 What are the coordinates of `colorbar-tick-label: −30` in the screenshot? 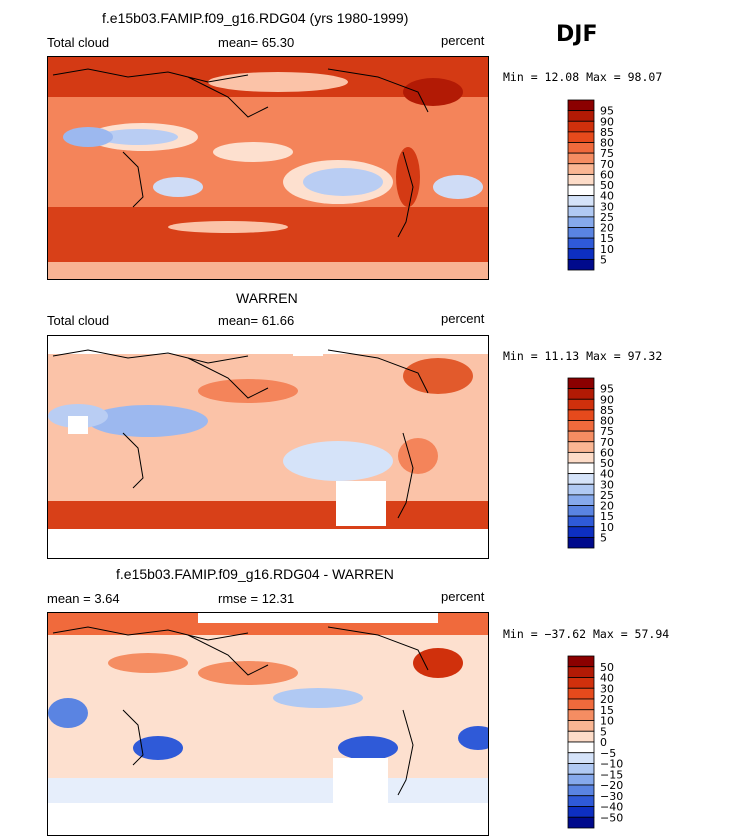 It's located at (611, 796).